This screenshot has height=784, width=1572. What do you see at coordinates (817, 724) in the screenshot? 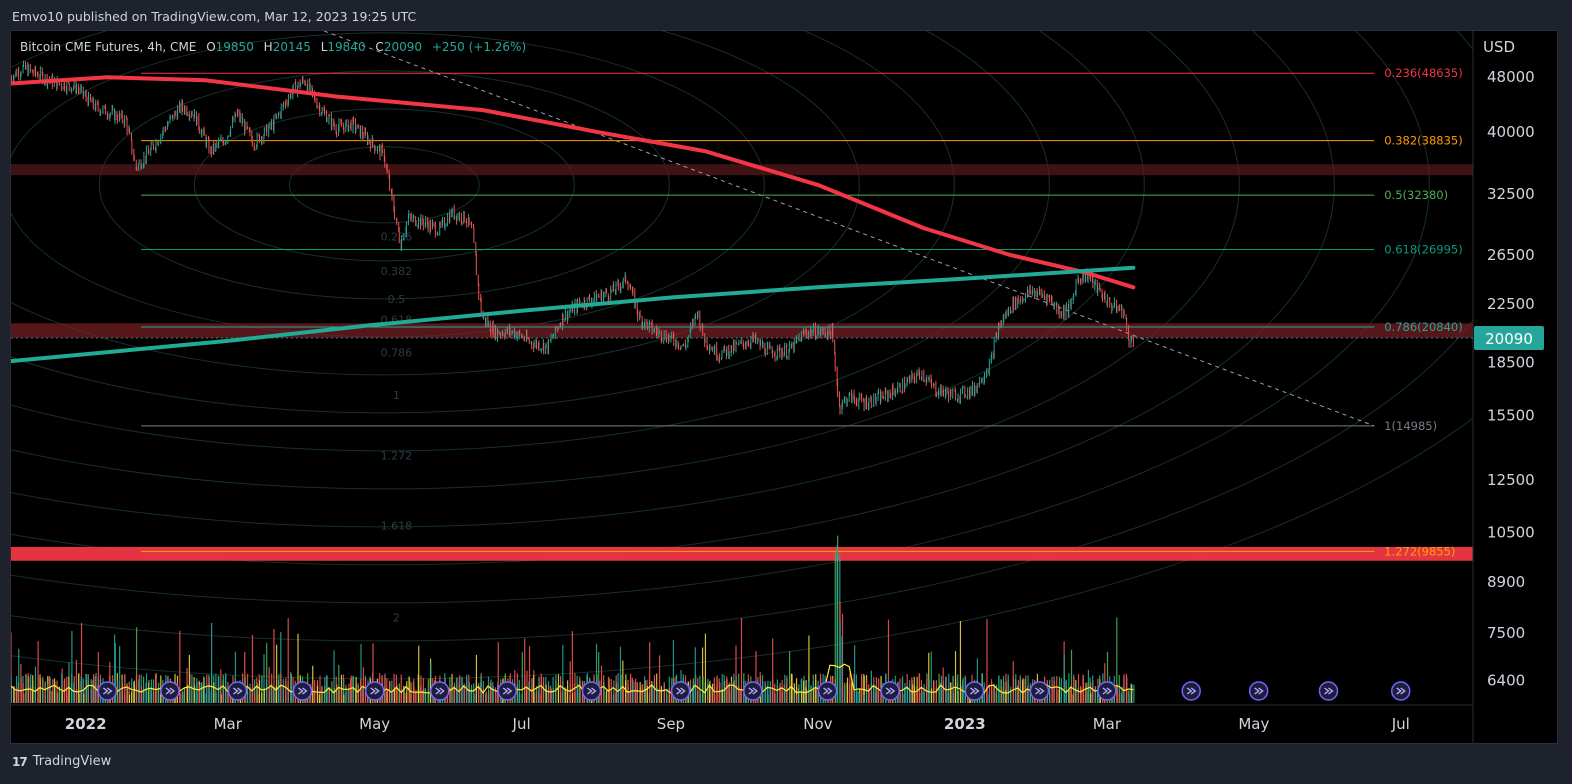
I see `time-tick-label: Nov` at bounding box center [817, 724].